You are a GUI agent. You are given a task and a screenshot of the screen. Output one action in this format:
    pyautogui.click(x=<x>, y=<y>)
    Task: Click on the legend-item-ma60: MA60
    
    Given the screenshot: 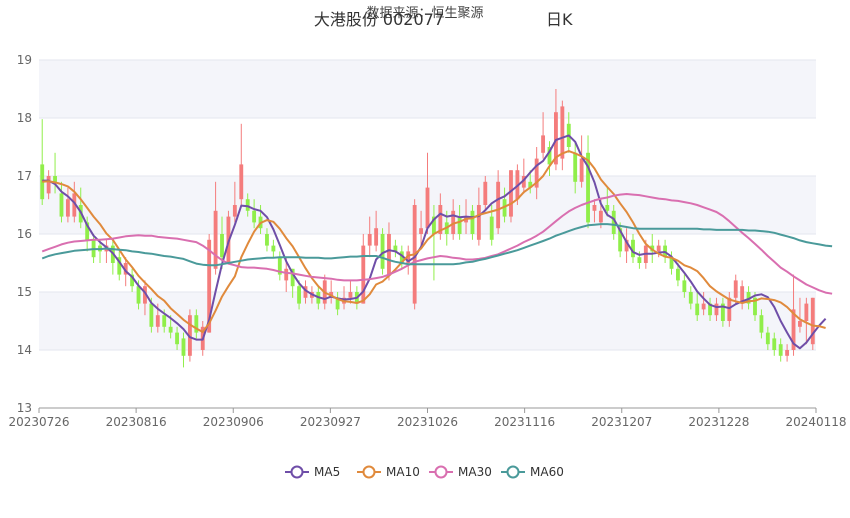 What is the action you would take?
    pyautogui.click(x=532, y=472)
    